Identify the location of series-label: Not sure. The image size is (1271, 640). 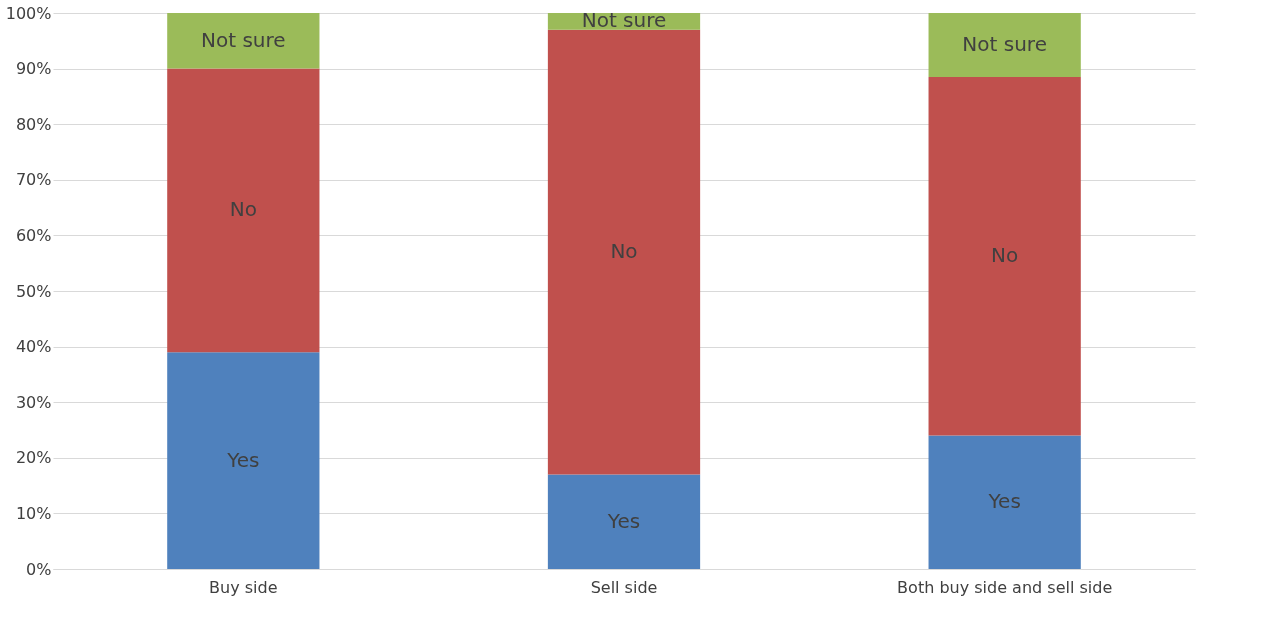
(624, 20).